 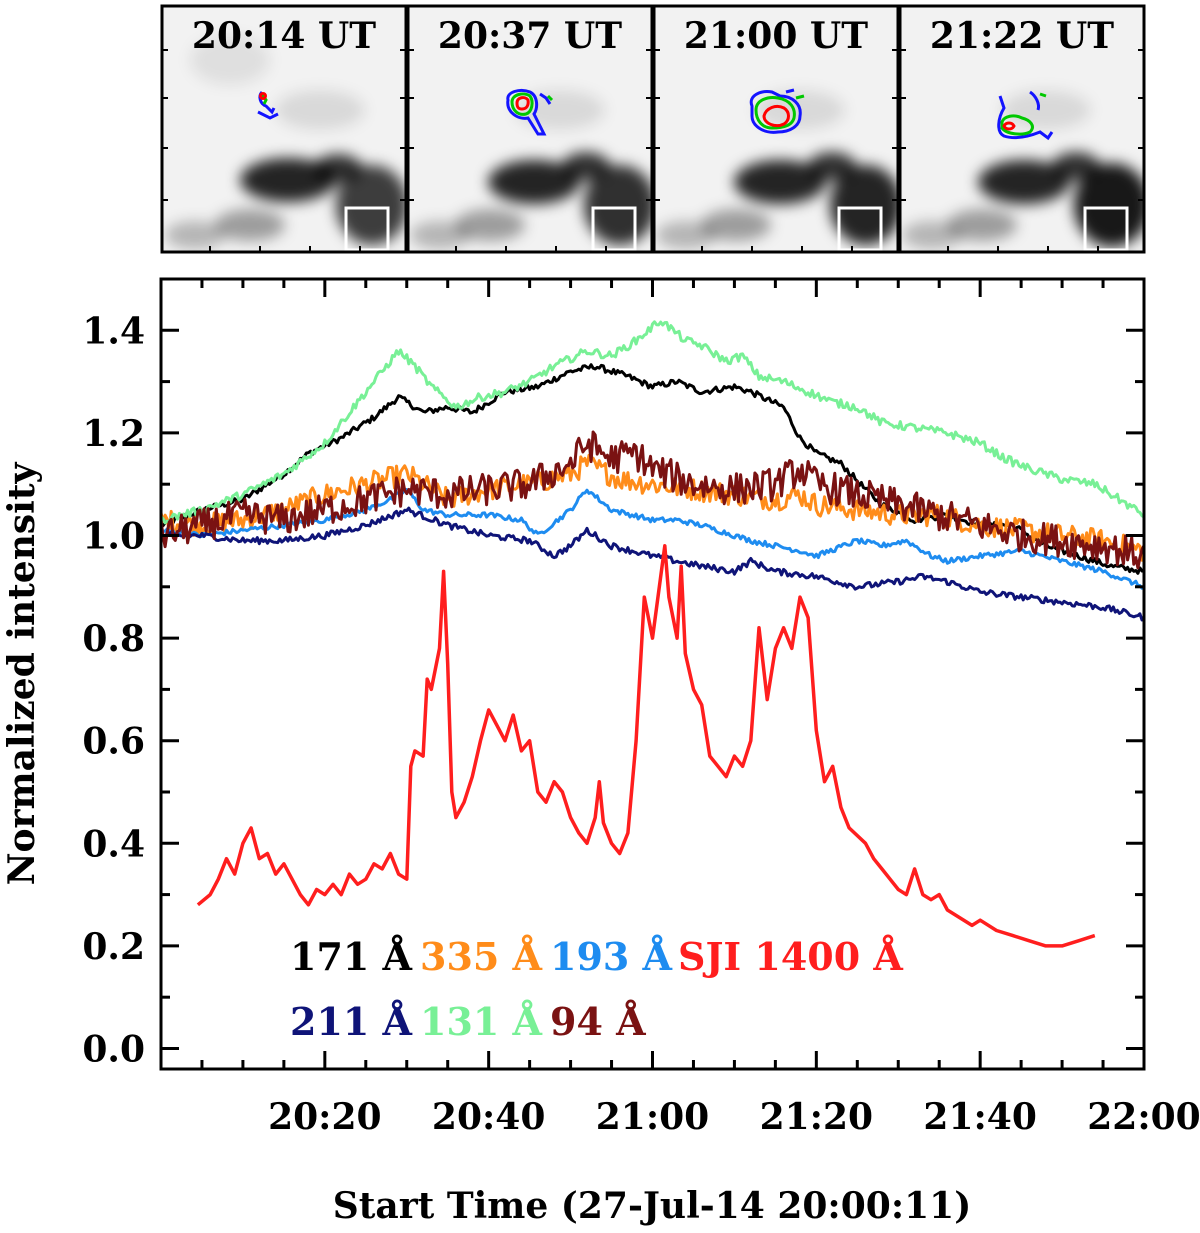 What do you see at coordinates (113, 947) in the screenshot?
I see `y-tick-label: 0.2` at bounding box center [113, 947].